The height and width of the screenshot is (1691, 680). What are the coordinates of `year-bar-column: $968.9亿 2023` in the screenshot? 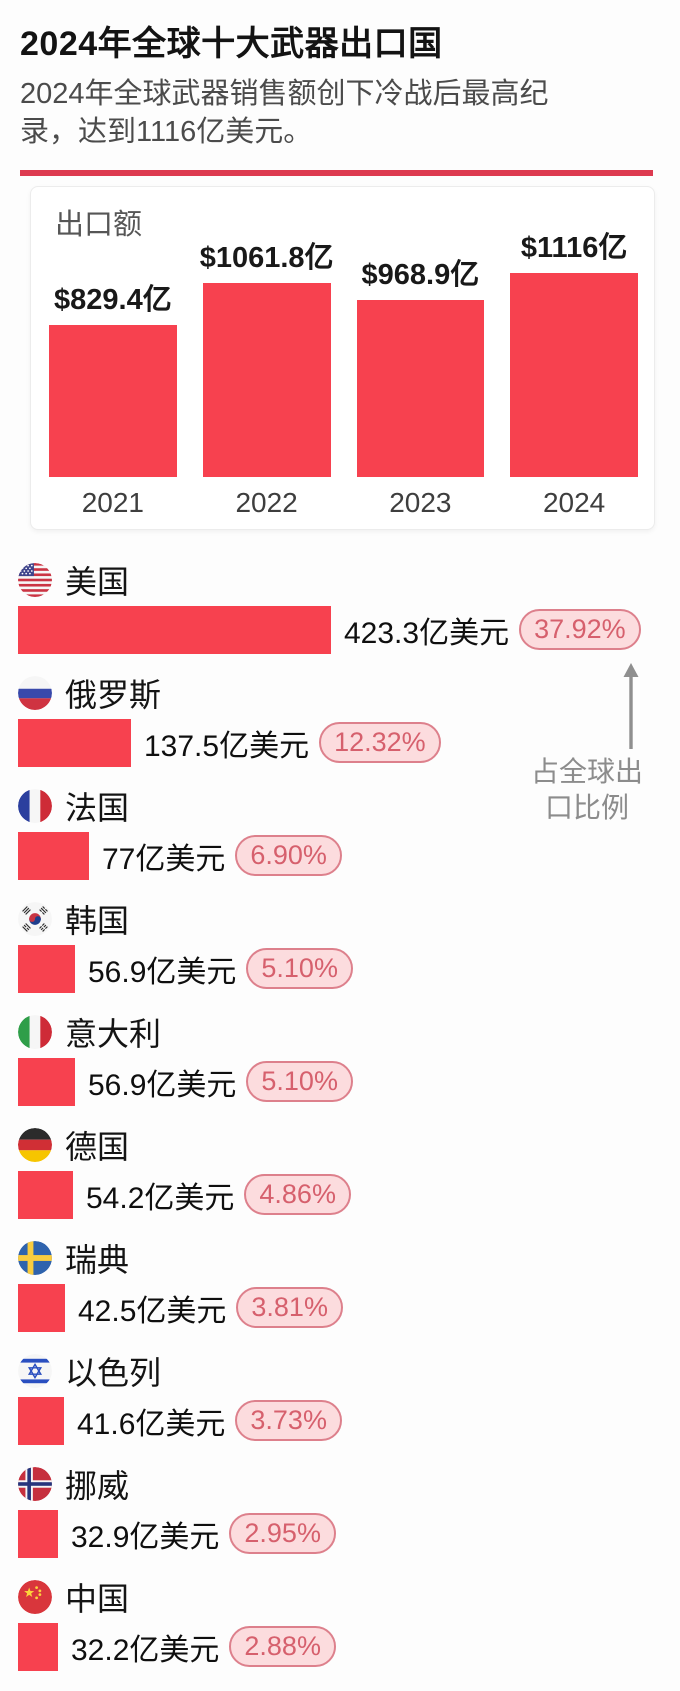 It's located at (420, 390).